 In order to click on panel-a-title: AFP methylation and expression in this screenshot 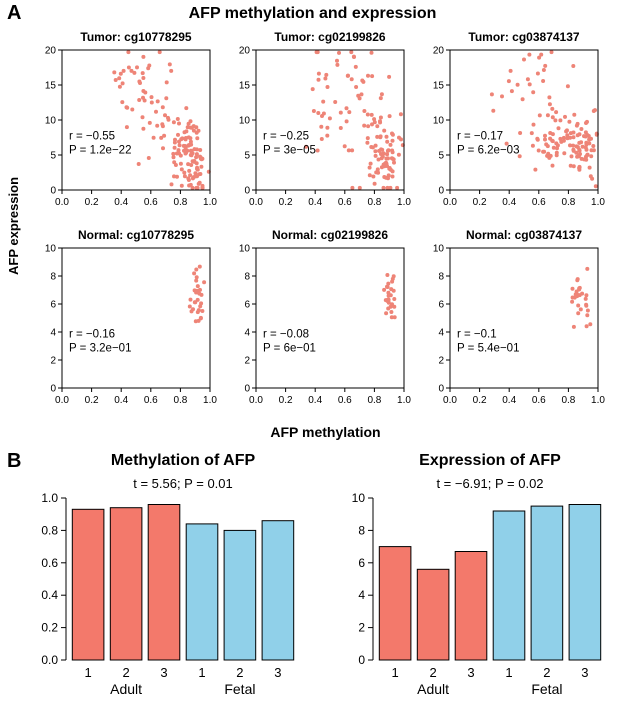, I will do `click(312, 13)`.